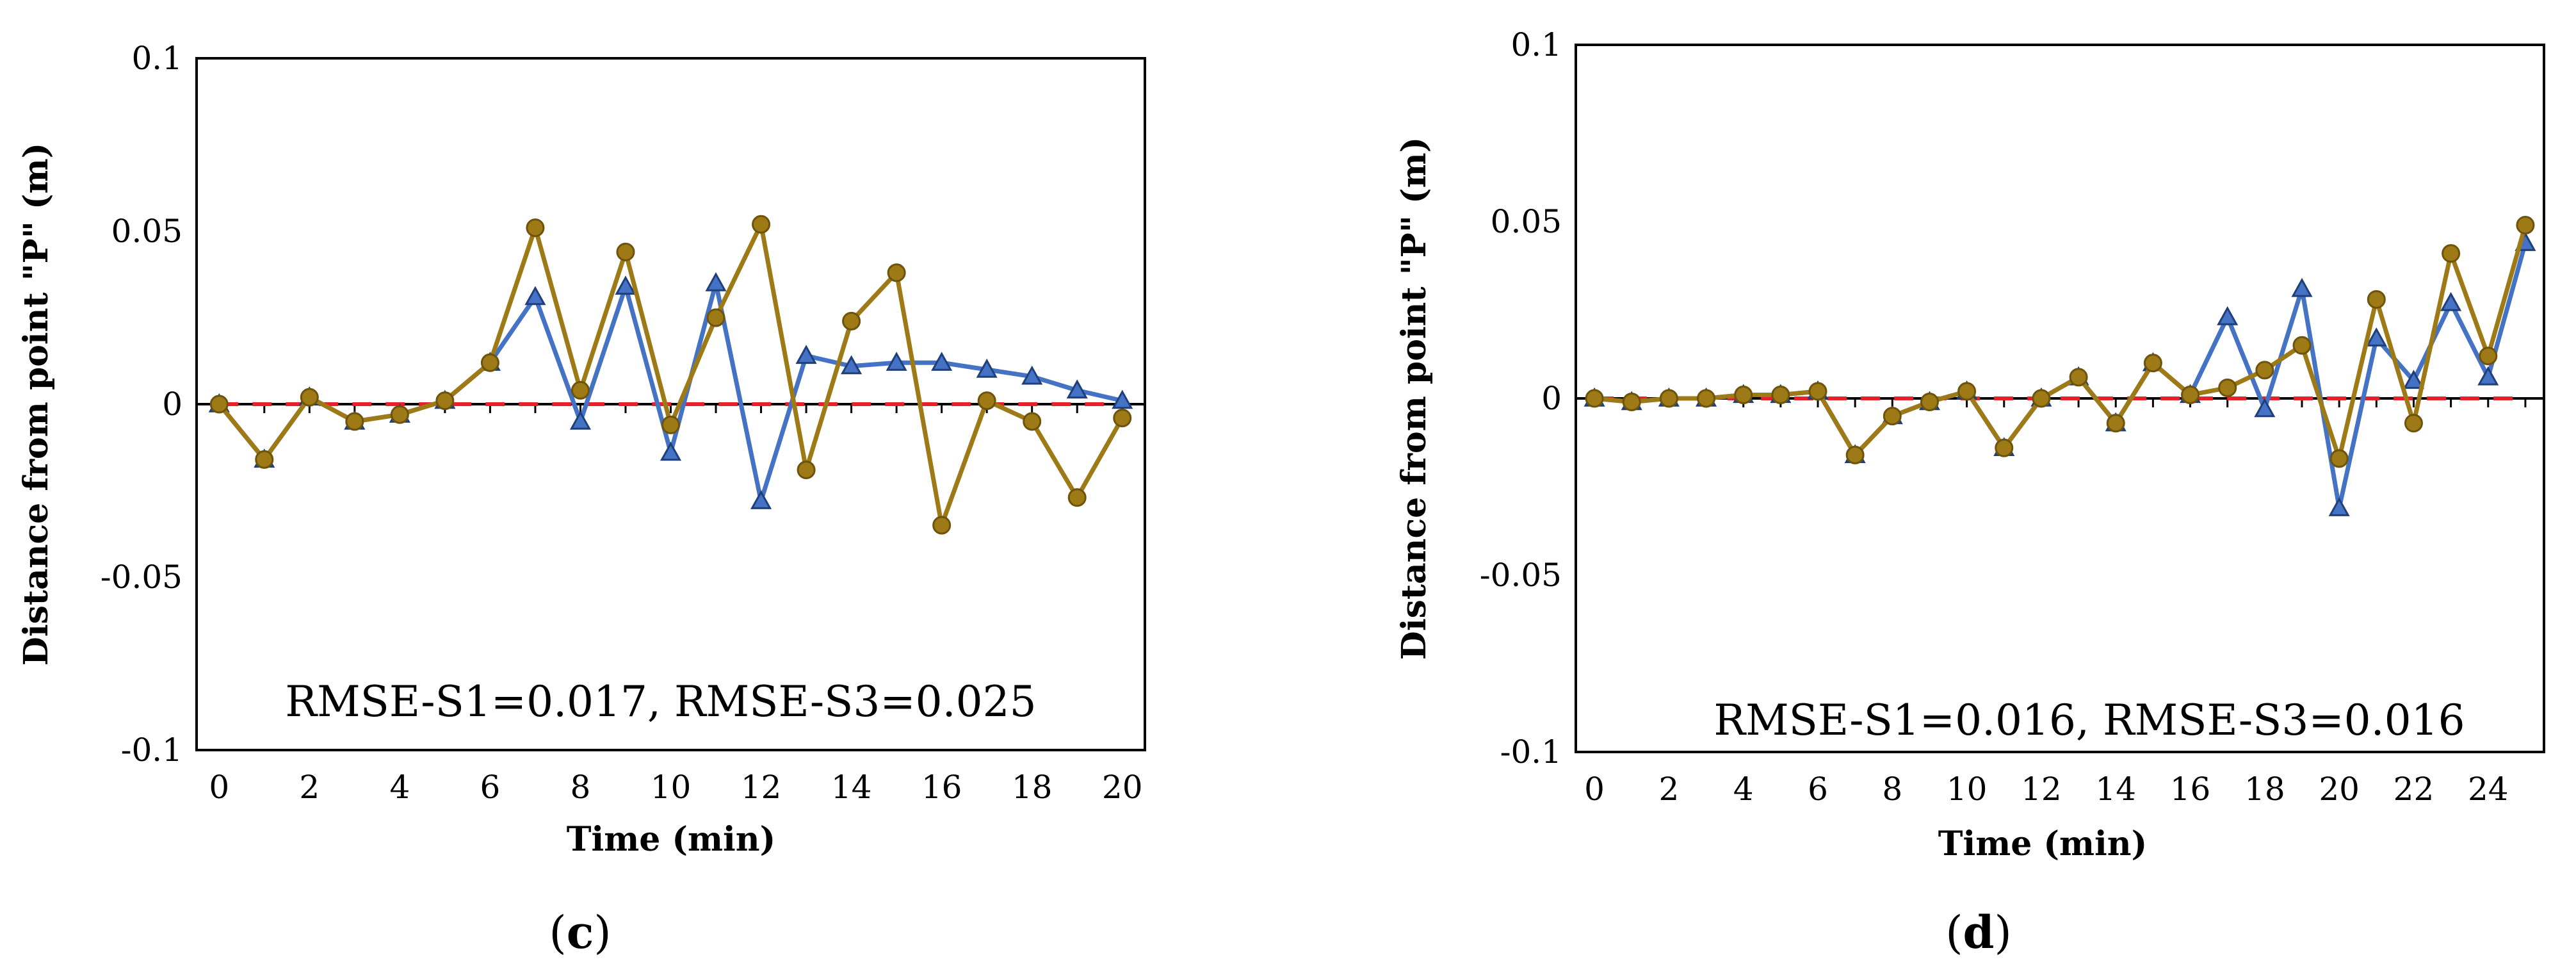 The image size is (2576, 964). I want to click on annotation-d: RMSE-S1=0.016, RMSE-S3=0.016, so click(2089, 720).